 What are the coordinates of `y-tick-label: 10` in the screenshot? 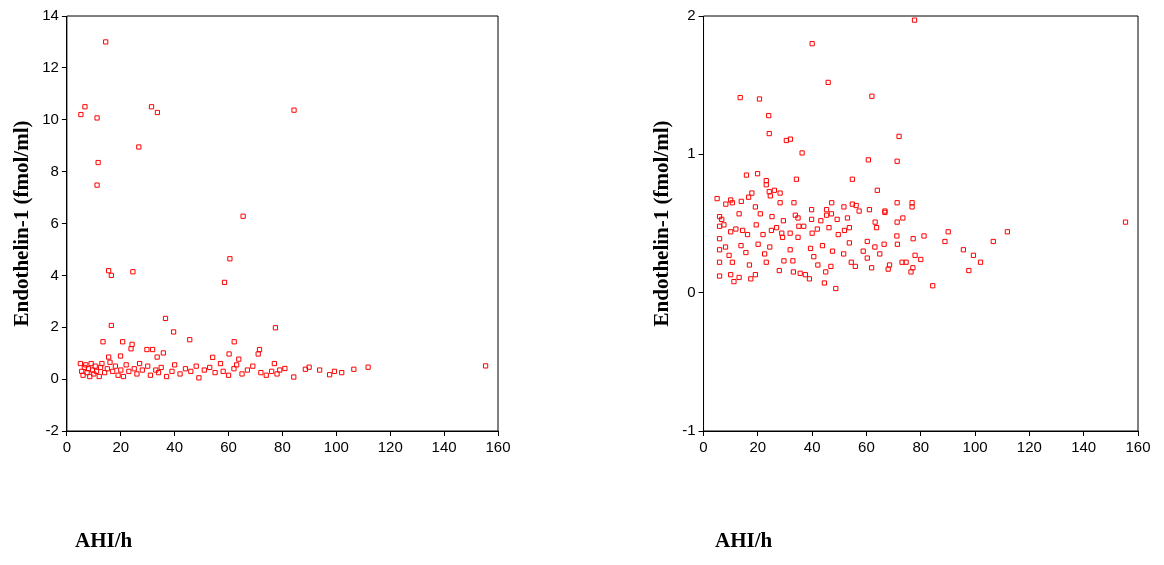 It's located at (50, 118).